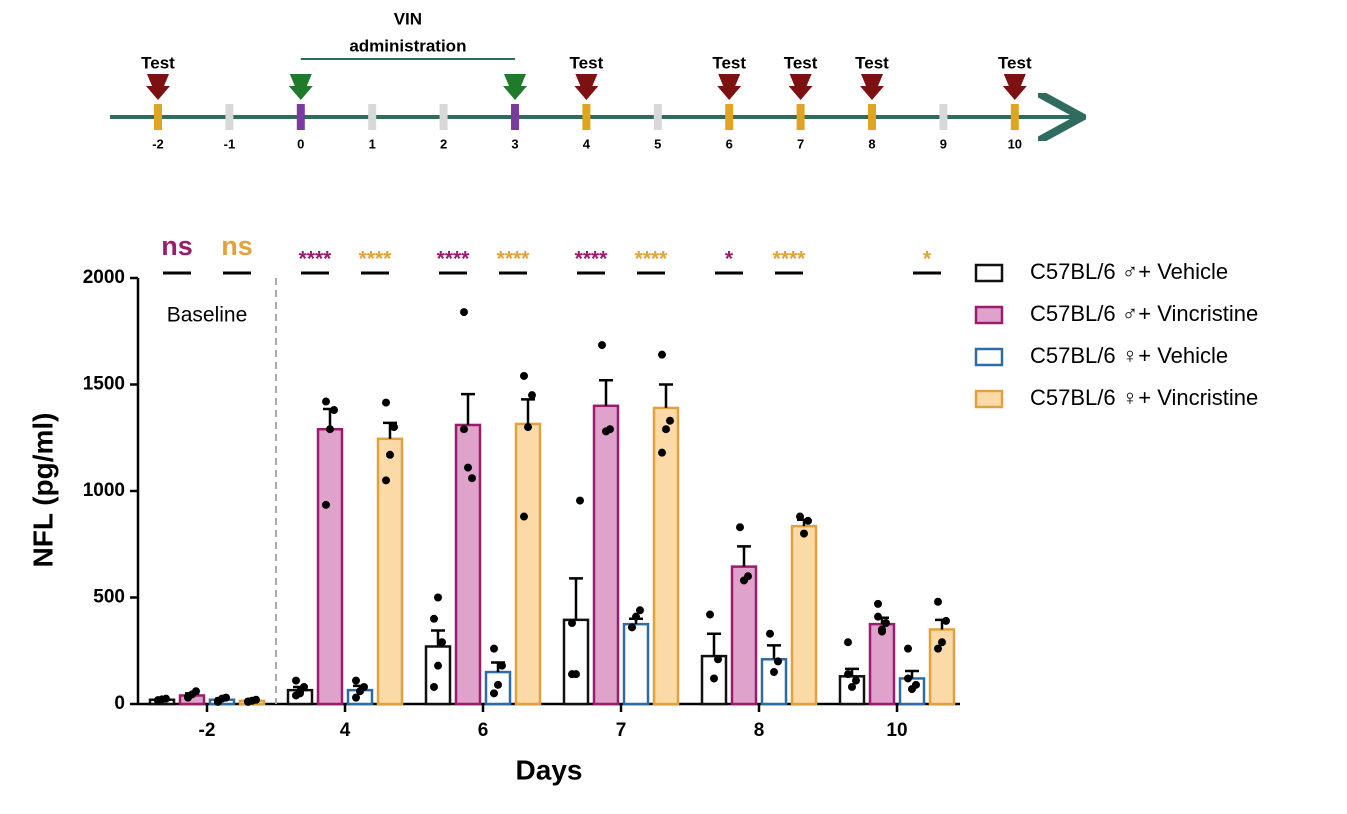 Image resolution: width=1347 pixels, height=814 pixels. Describe the element at coordinates (158, 143) in the screenshot. I see `day-label: -2` at that location.